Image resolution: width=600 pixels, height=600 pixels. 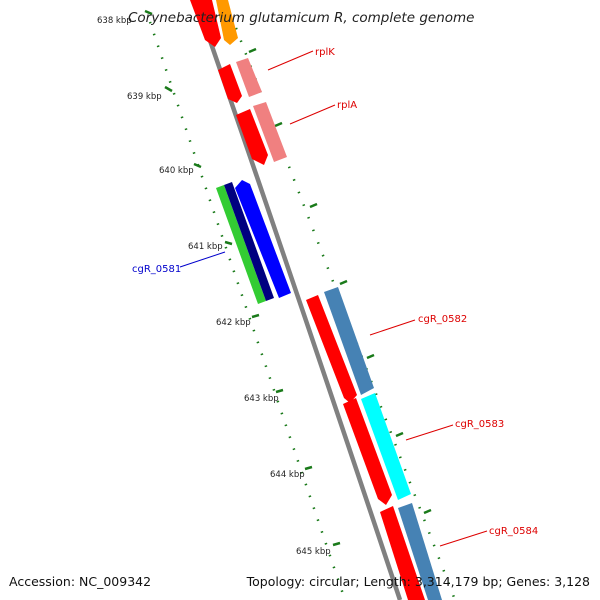 I want to click on gene-cgR_0582-steel, so click(x=349, y=341).